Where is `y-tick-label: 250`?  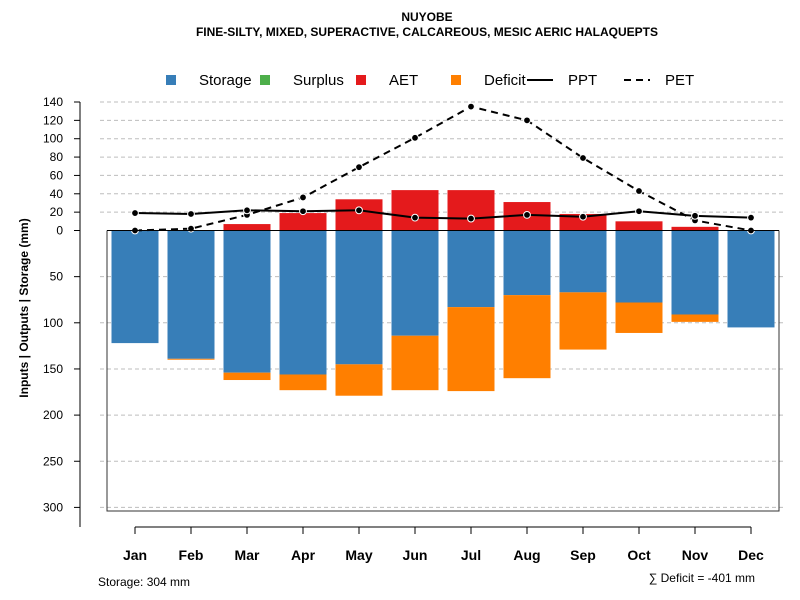
y-tick-label: 250 is located at coordinates (53, 461).